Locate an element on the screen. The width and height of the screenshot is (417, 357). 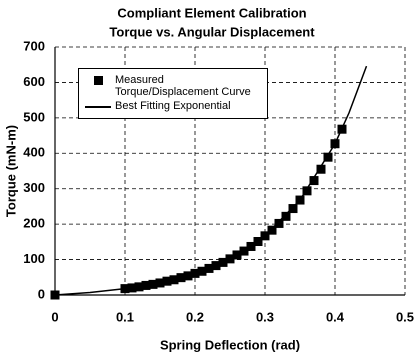
y-tick-label: 500 is located at coordinates (34, 116).